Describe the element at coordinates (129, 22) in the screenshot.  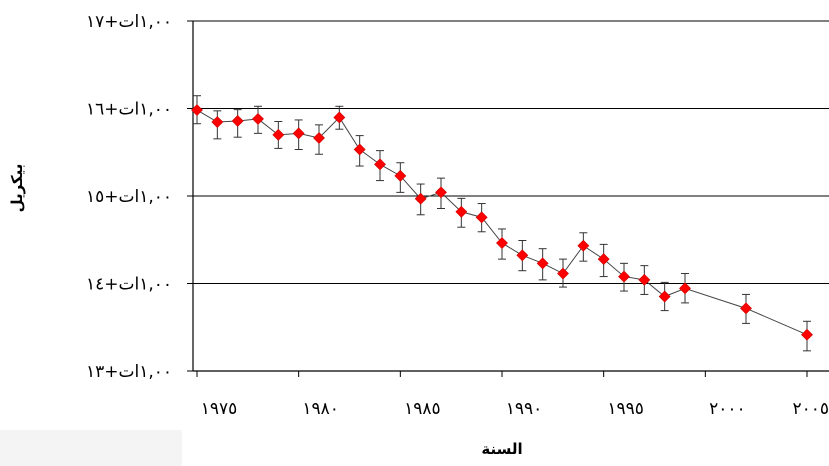
I see `y-tick-label: ١,٠٠ات+١٧` at that location.